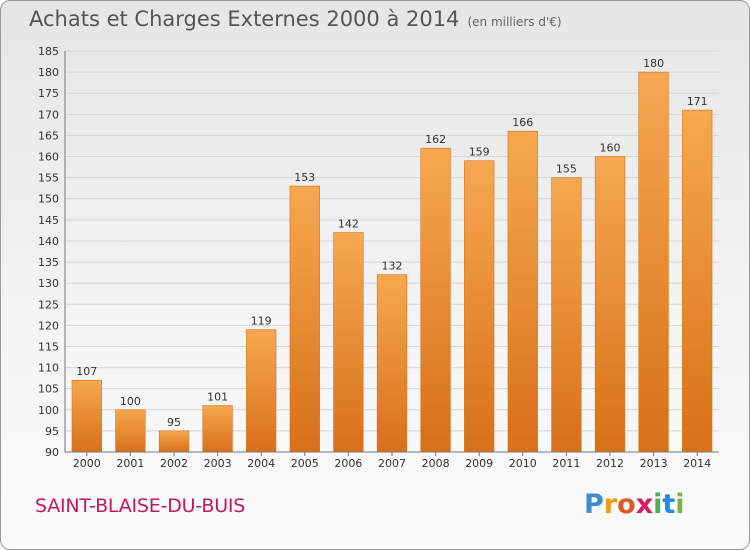 This screenshot has width=750, height=550. I want to click on value-label-2006: 142, so click(348, 224).